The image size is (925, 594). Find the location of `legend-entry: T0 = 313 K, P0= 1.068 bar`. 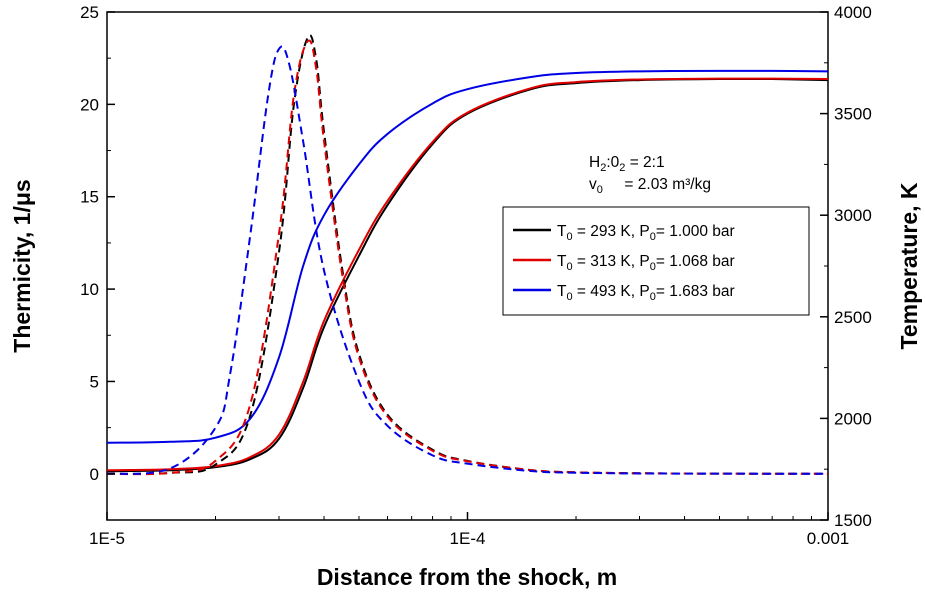

legend-entry: T0 = 313 K, P0= 1.068 bar is located at coordinates (624, 263).